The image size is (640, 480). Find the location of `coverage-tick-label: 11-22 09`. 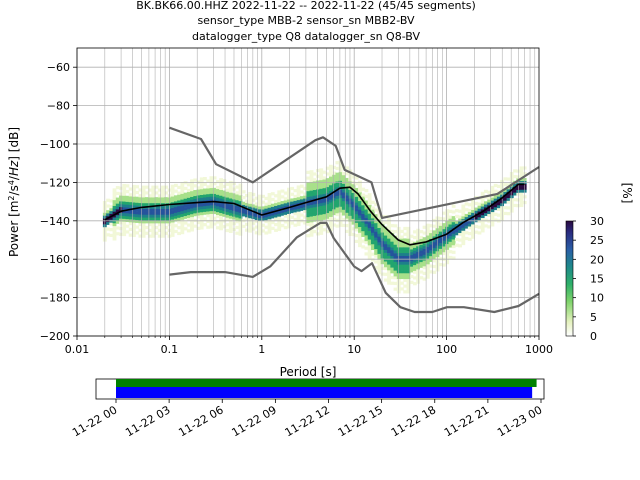

coverage-tick-label: 11-22 09 is located at coordinates (254, 421).